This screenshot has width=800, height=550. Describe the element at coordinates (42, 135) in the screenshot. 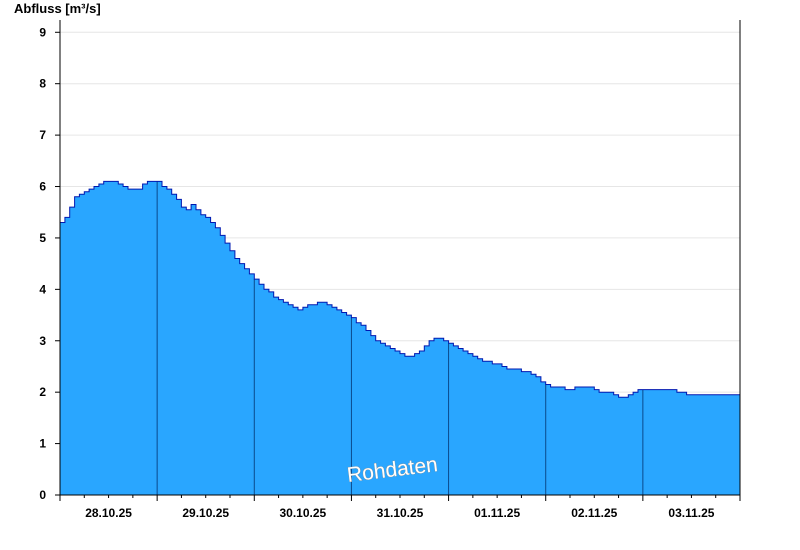

I see `y-tick-label-7: 7` at that location.